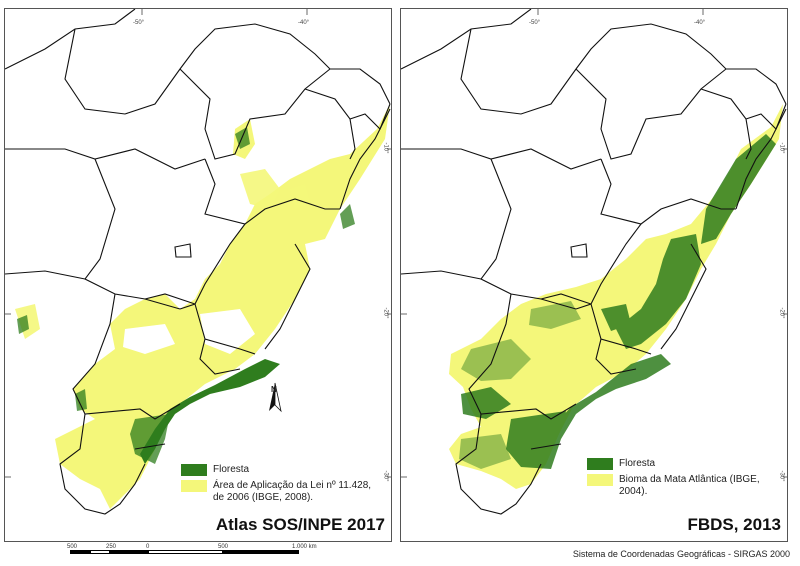  What do you see at coordinates (111, 547) in the screenshot?
I see `scale-label-250: 250` at bounding box center [111, 547].